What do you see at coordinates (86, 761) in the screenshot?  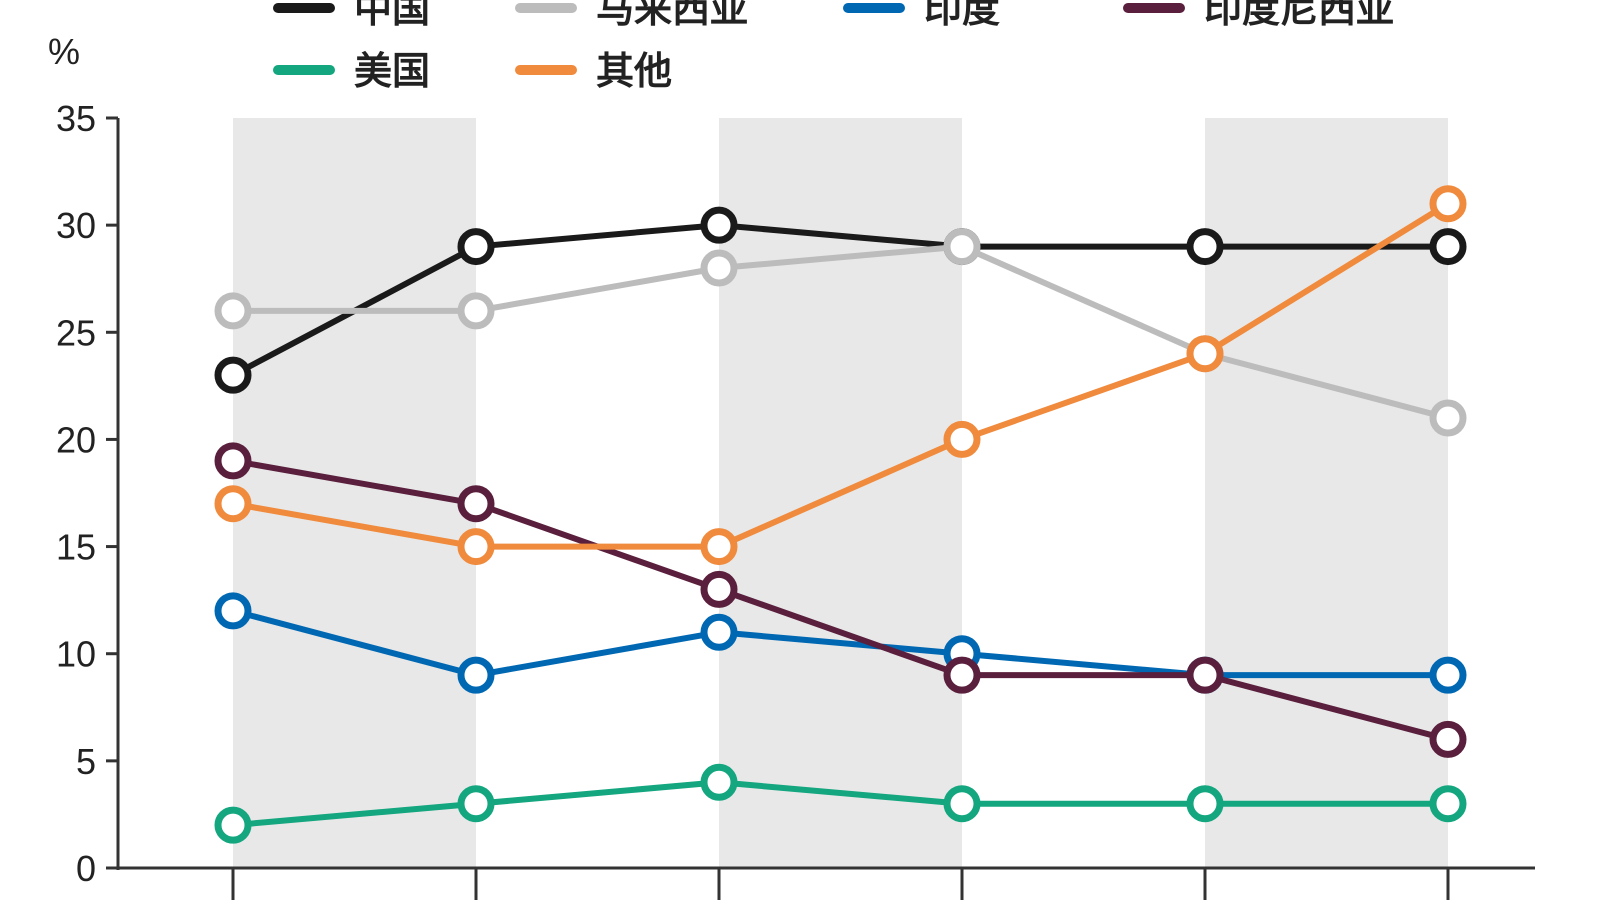 I see `y-tick-label: 5` at bounding box center [86, 761].